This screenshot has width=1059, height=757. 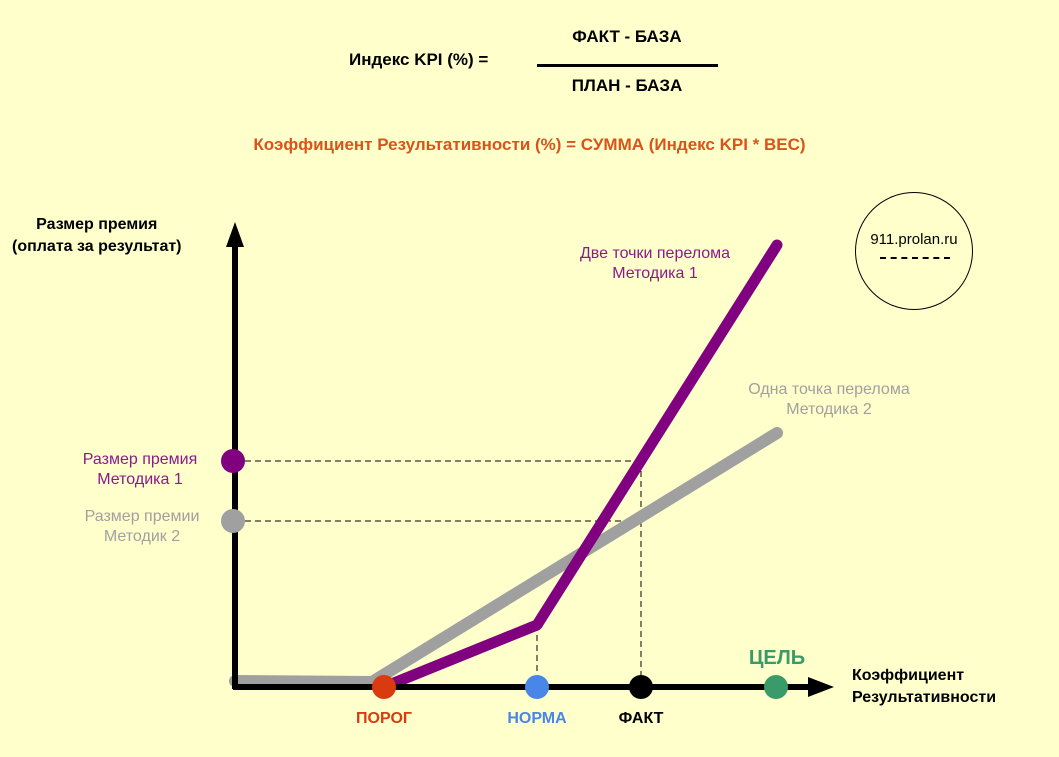 I want to click on method1-bonus-label-line1: Размер премия, so click(x=140, y=459).